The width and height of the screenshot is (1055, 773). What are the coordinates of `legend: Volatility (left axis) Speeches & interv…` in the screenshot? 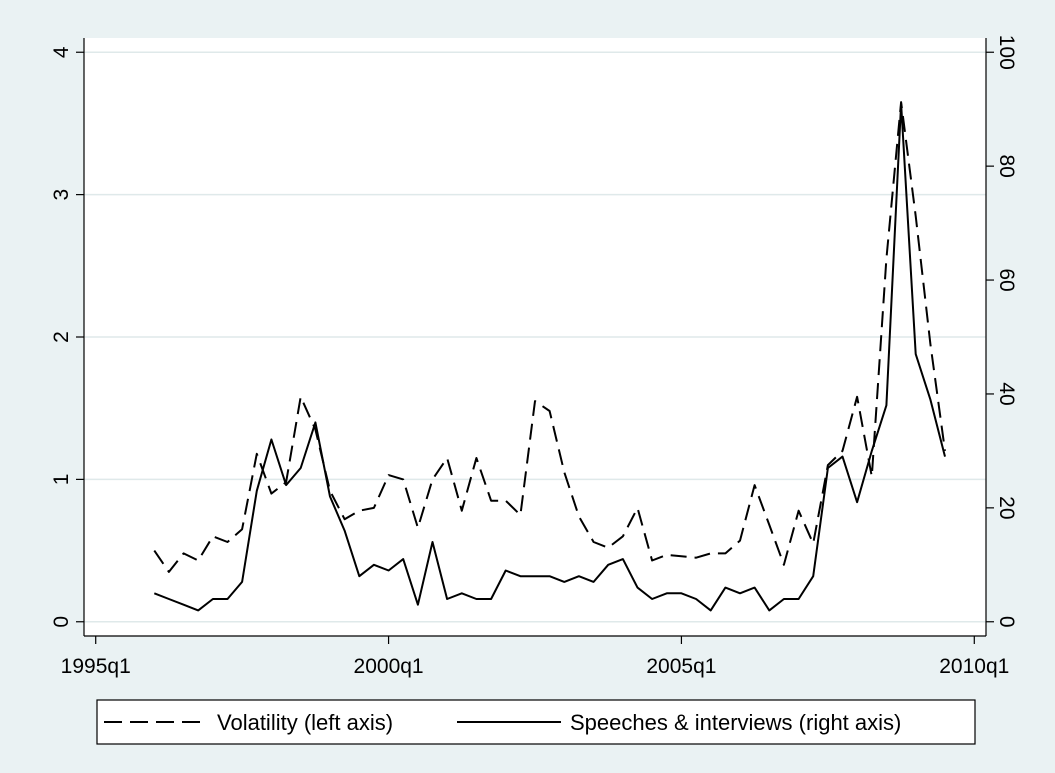 It's located at (536, 722).